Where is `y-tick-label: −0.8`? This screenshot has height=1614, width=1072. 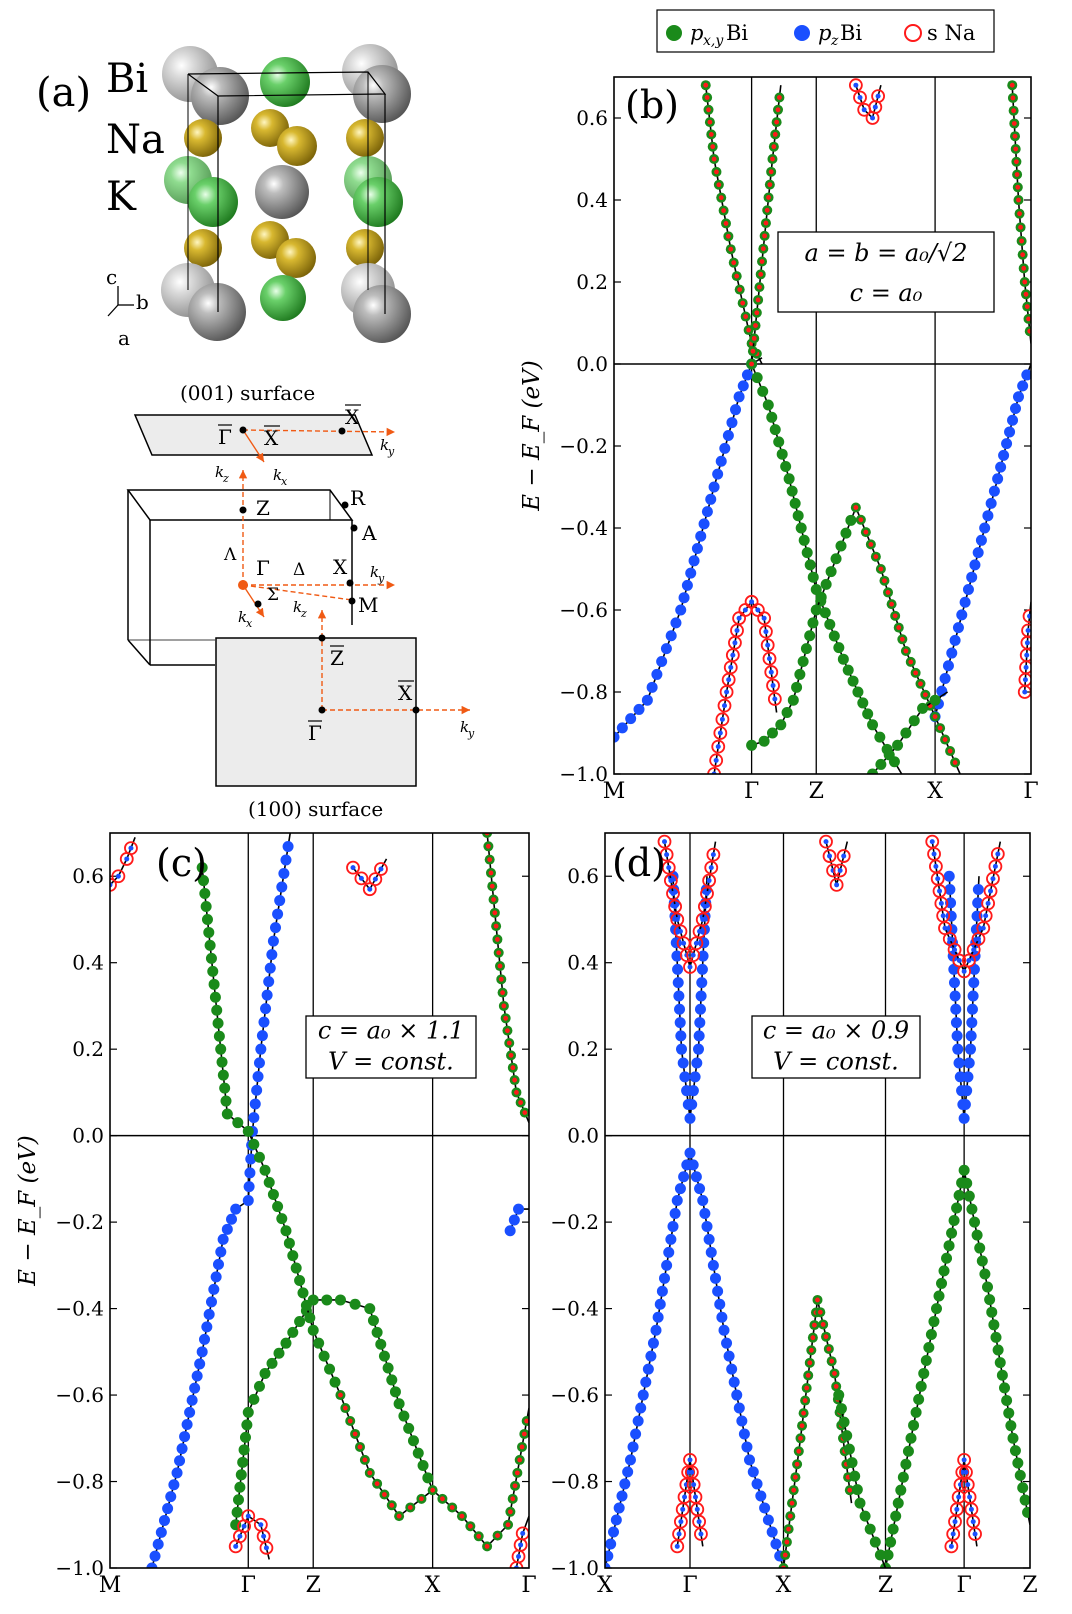
y-tick-label: −0.8 is located at coordinates (79, 1482).